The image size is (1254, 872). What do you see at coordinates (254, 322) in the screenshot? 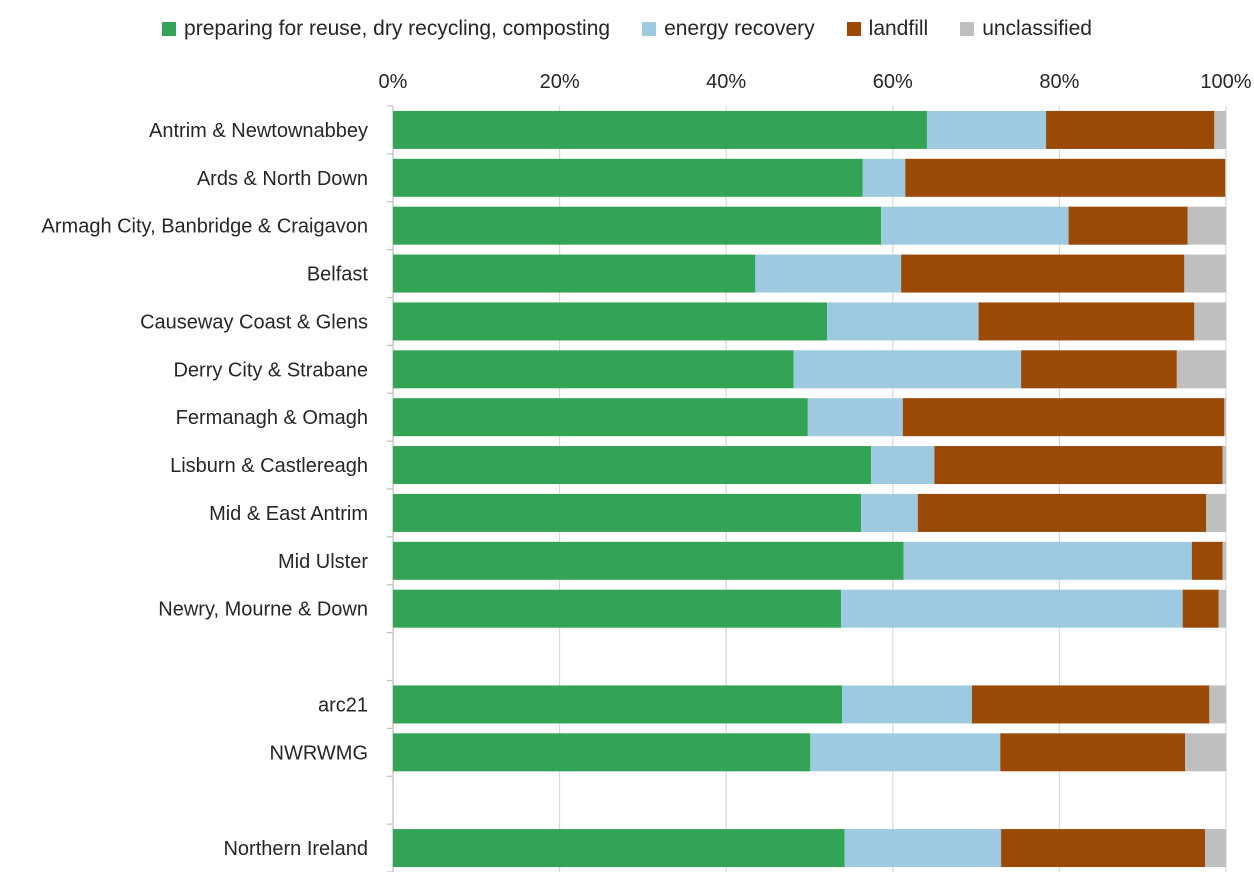
I see `category-label: Causeway Coast & Glens` at bounding box center [254, 322].